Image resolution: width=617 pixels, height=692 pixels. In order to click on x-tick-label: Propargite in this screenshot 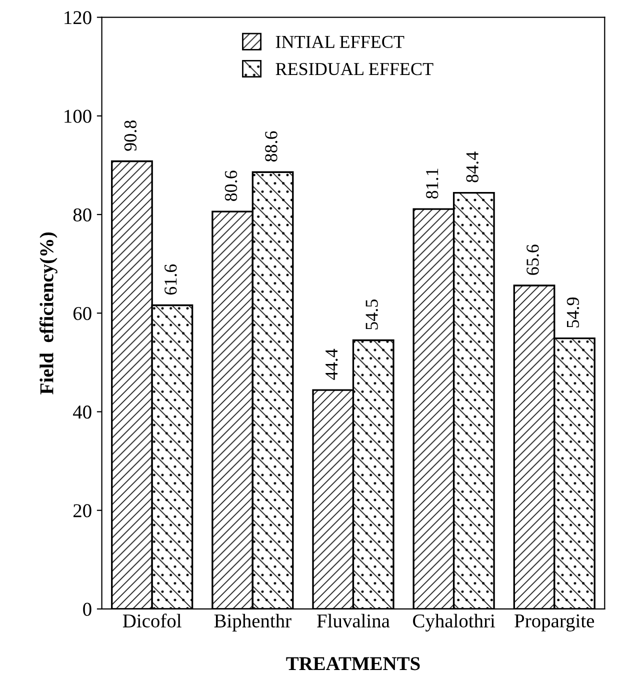, I will do `click(554, 623)`.